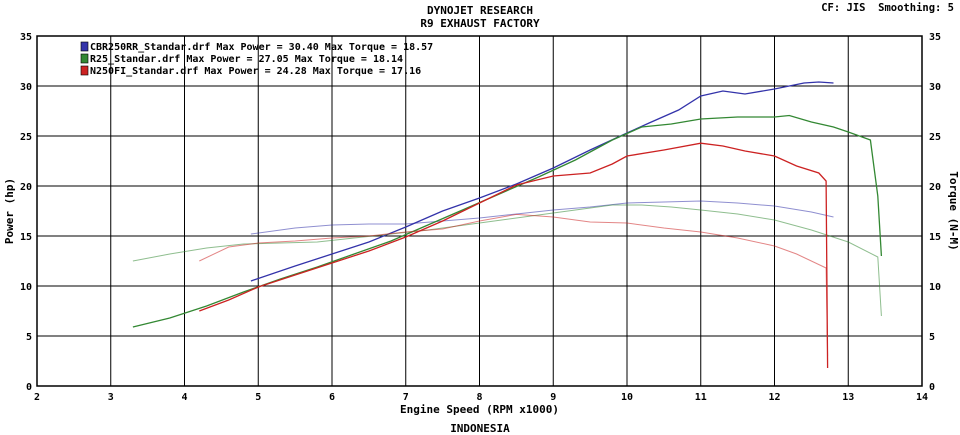 The height and width of the screenshot is (435, 960). I want to click on y-tick-label: 25, so click(26, 137).